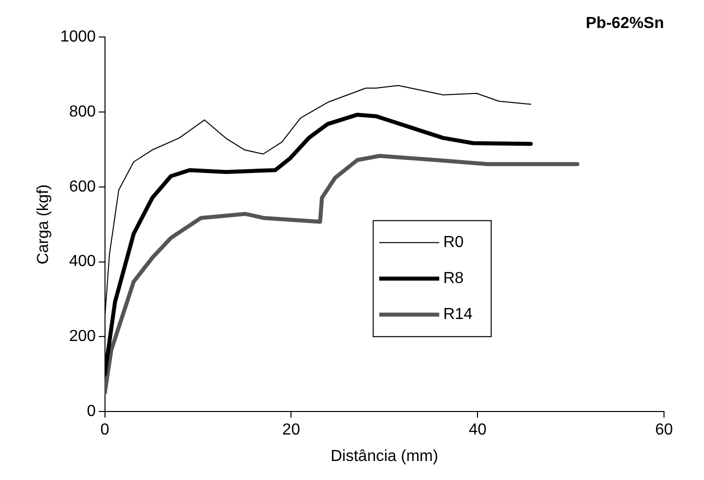 Image resolution: width=704 pixels, height=480 pixels. What do you see at coordinates (458, 315) in the screenshot?
I see `legend-label: R14` at bounding box center [458, 315].